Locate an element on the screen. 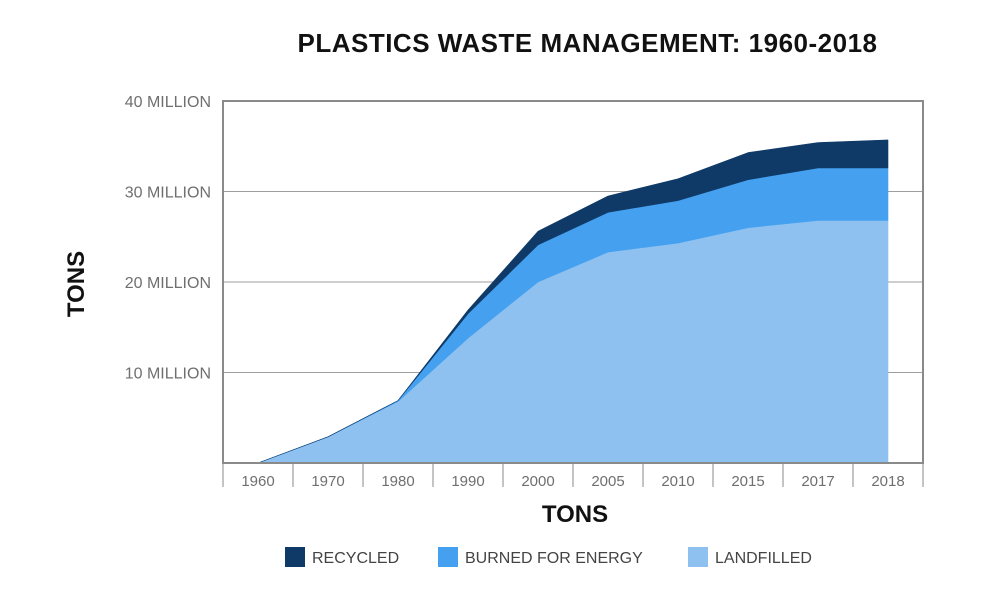 The width and height of the screenshot is (1000, 600). x-tick-label: 1960 is located at coordinates (257, 481).